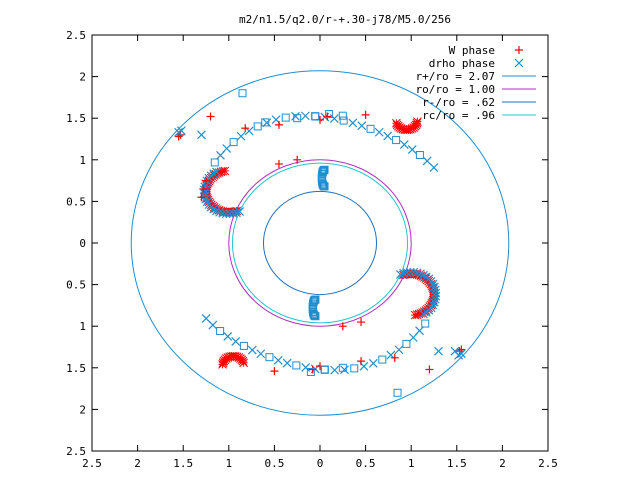 This screenshot has height=480, width=640. Describe the element at coordinates (502, 463) in the screenshot. I see `x-tick-label-9: 2` at that location.